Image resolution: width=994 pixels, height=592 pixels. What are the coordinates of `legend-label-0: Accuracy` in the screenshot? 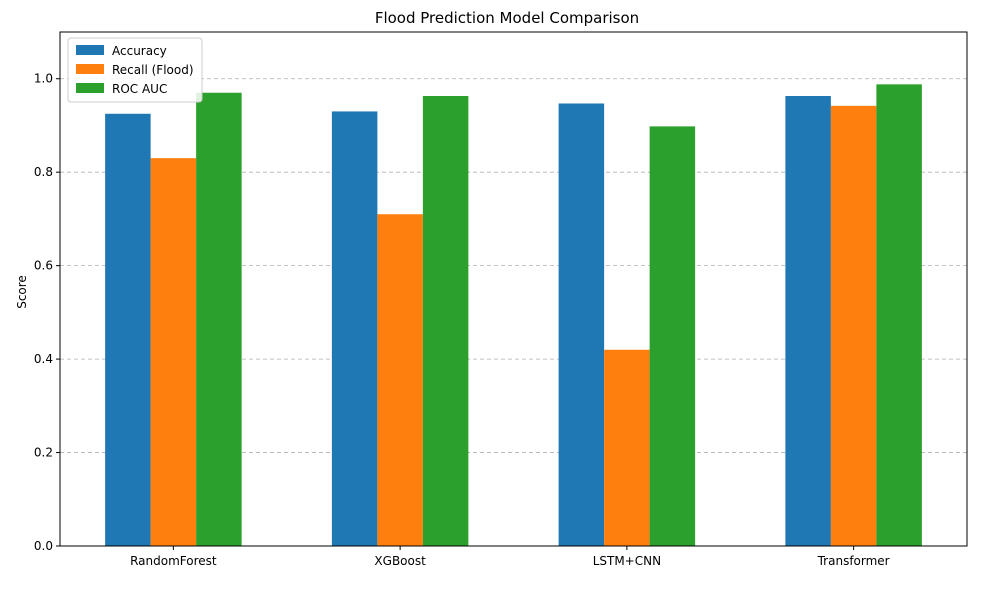 It's located at (139, 51).